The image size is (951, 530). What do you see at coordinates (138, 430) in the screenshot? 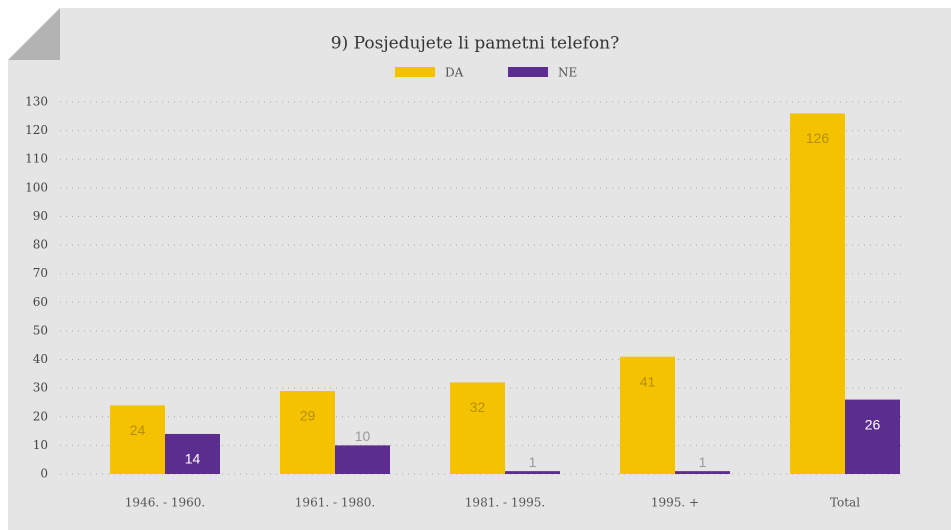
I see `data-label: 24` at bounding box center [138, 430].